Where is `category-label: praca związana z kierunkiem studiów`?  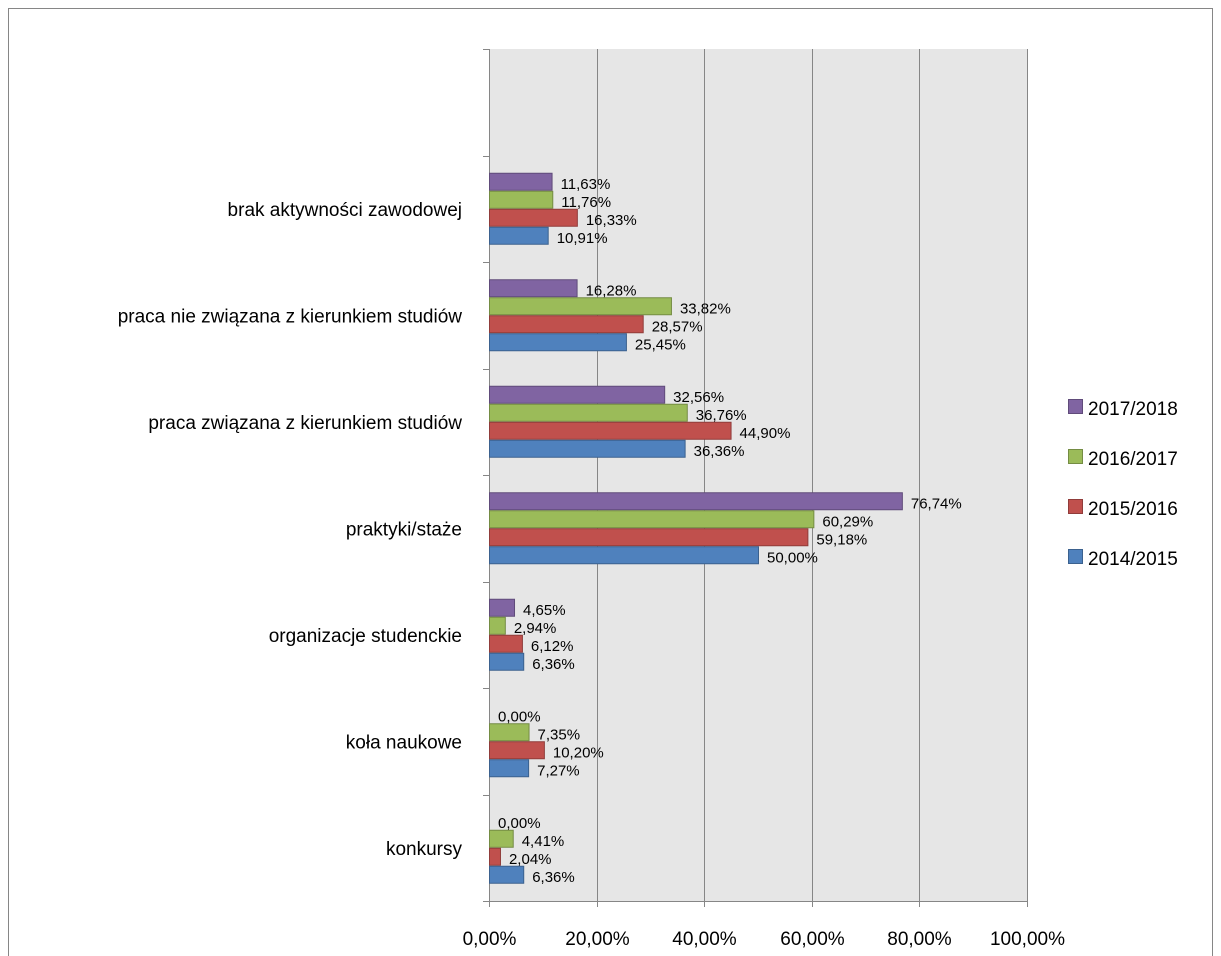 category-label: praca związana z kierunkiem studiów is located at coordinates (305, 423).